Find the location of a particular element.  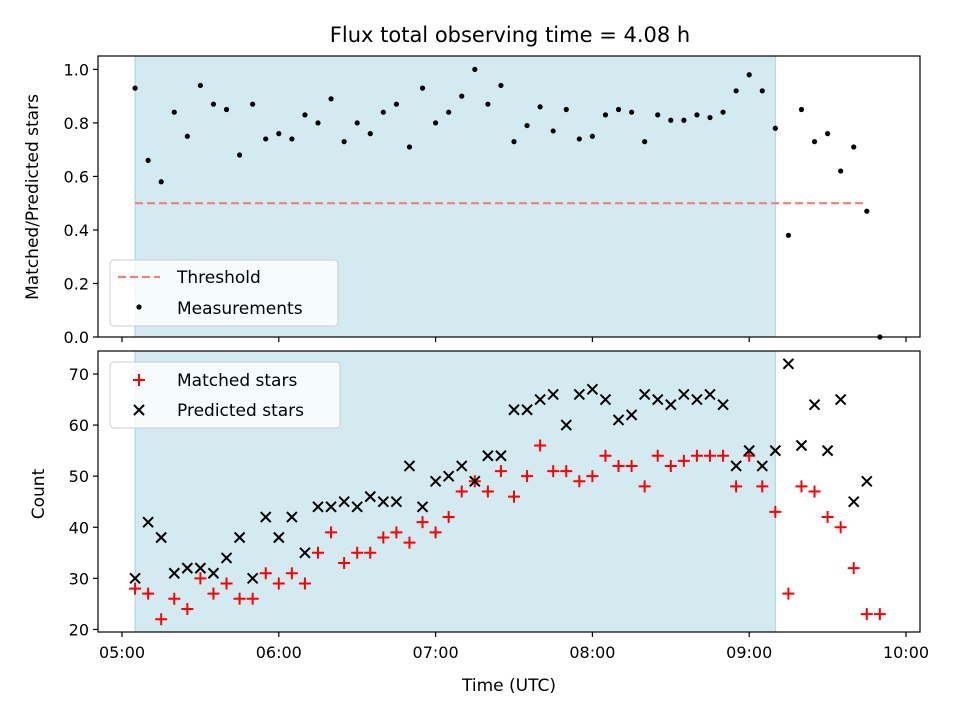

top-y-tick-label: 0.0 is located at coordinates (76, 337).